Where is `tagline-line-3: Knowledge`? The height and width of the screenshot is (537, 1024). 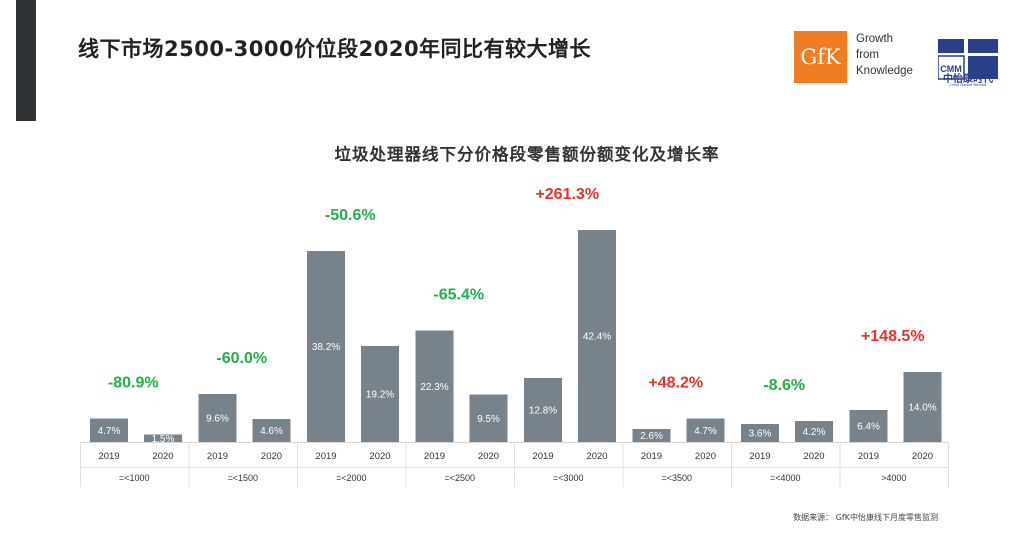 tagline-line-3: Knowledge is located at coordinates (884, 71).